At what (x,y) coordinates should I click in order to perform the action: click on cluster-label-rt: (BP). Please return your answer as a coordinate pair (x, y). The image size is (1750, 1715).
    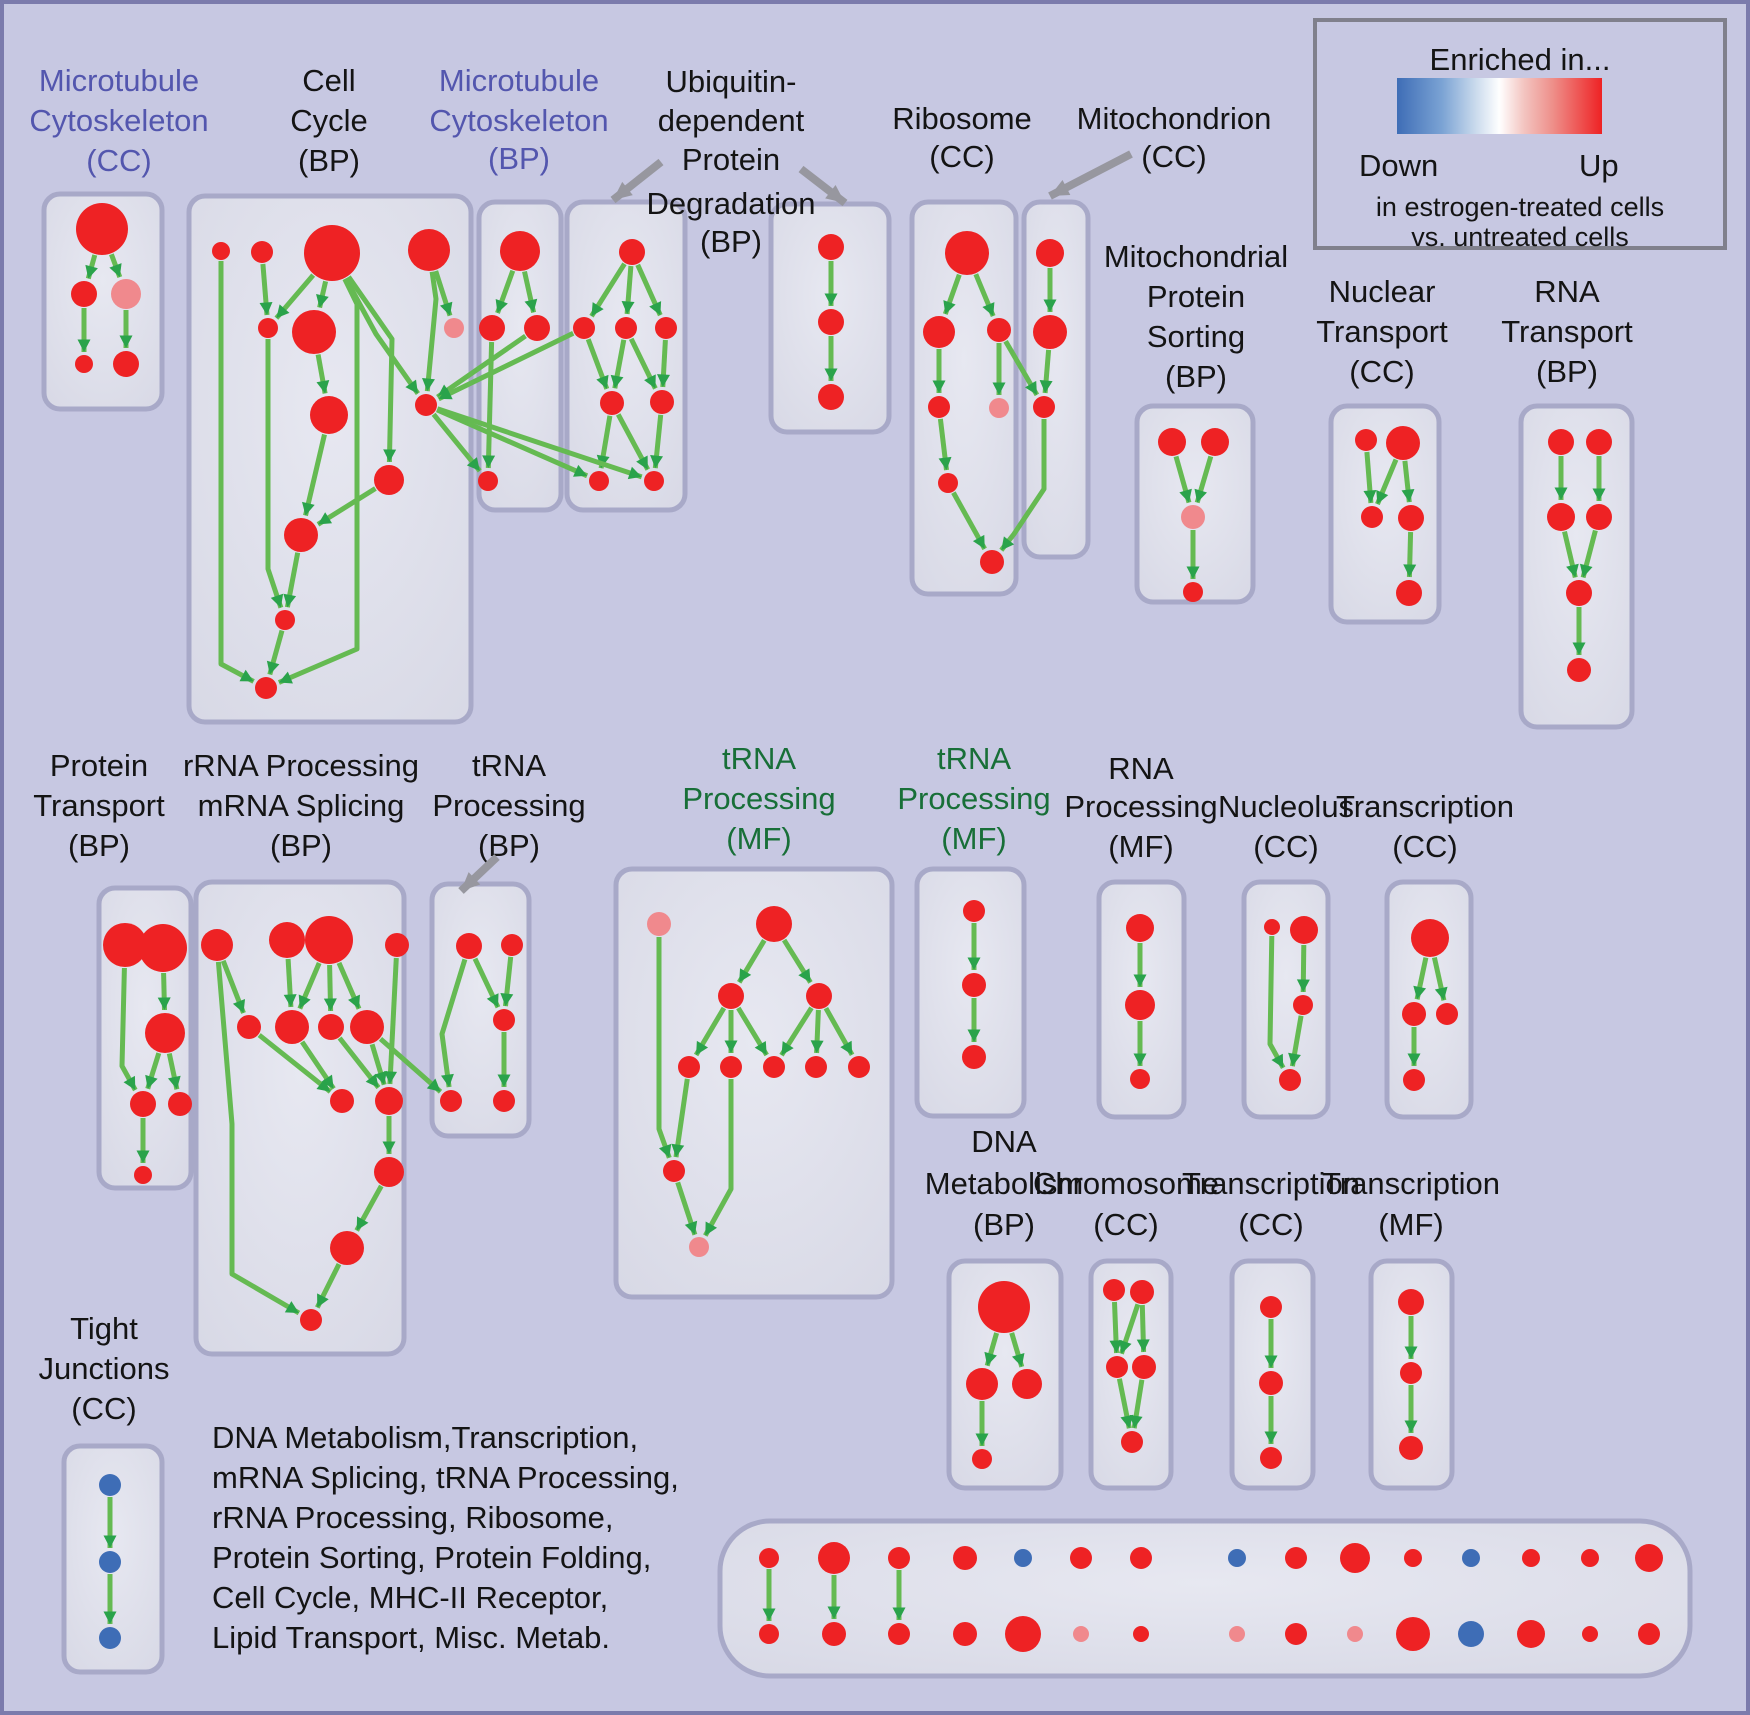
    Looking at the image, I should click on (1567, 371).